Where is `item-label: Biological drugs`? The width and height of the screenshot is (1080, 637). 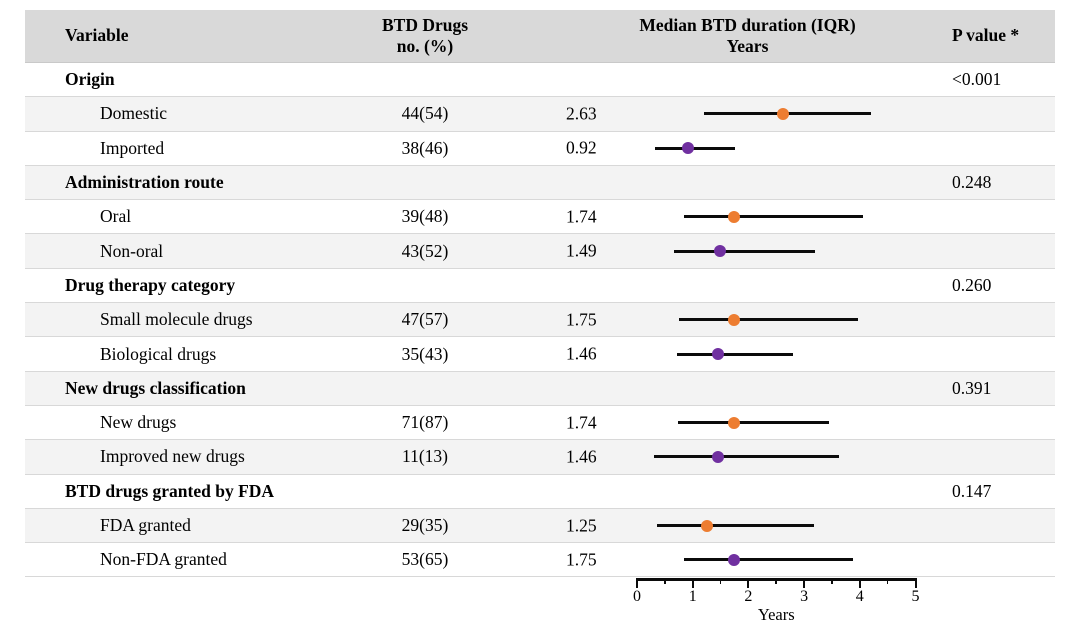
item-label: Biological drugs is located at coordinates (158, 353).